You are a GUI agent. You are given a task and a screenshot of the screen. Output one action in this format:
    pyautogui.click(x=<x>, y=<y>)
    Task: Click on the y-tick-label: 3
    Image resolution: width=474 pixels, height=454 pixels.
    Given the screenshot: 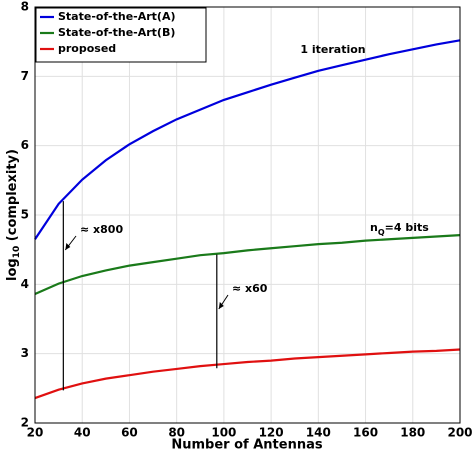 What is the action you would take?
    pyautogui.click(x=25, y=353)
    